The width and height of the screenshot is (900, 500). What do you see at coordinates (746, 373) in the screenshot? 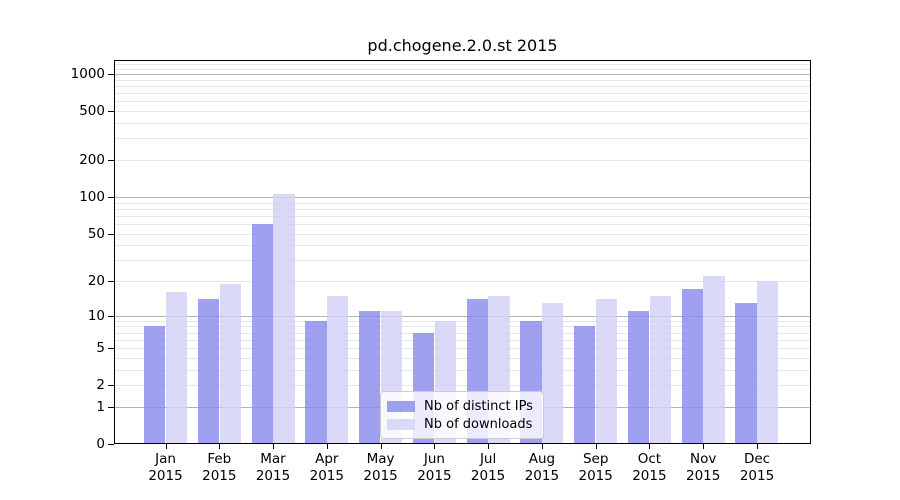
I see `bar-distinct-ips-dec` at bounding box center [746, 373].